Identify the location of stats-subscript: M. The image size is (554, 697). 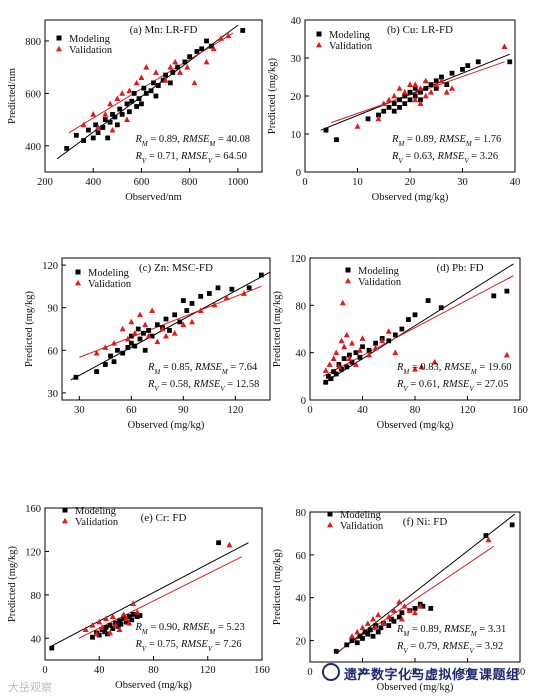
(145, 144).